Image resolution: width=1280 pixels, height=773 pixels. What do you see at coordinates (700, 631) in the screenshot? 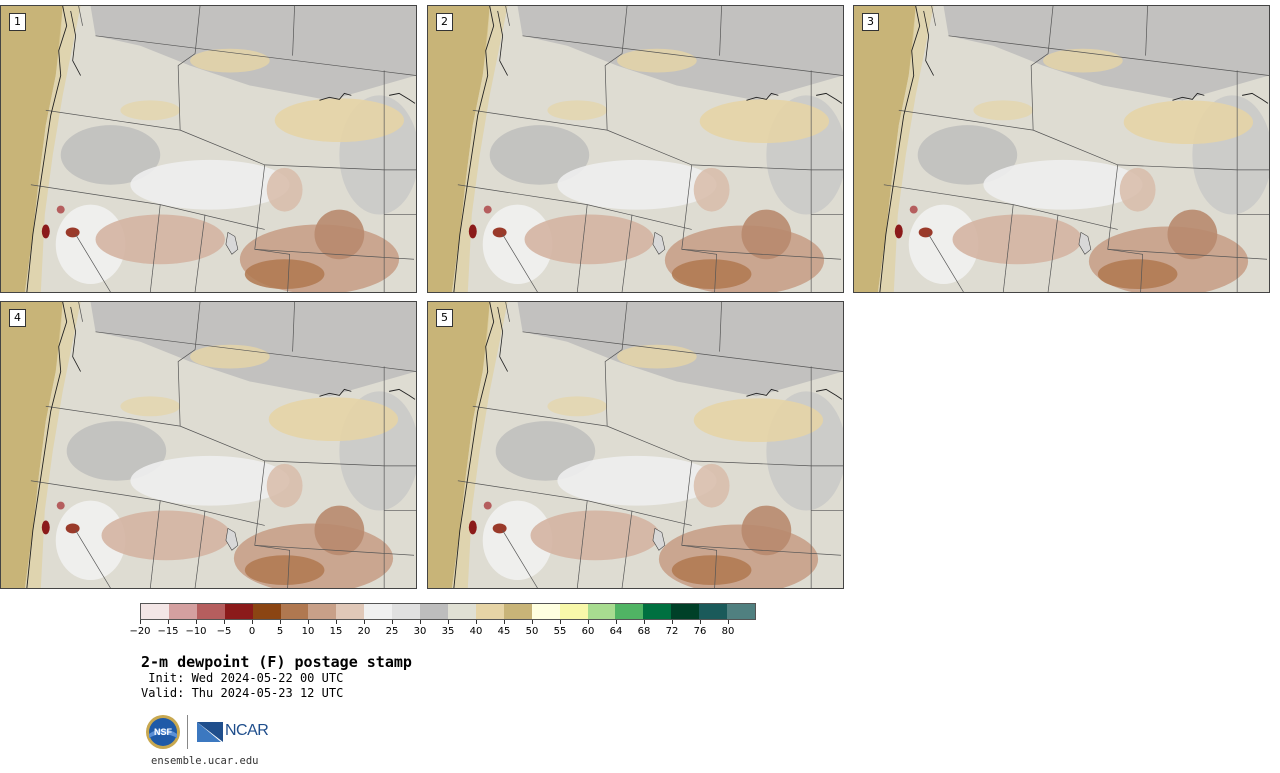
I see `colorbar-tick-label: 76` at bounding box center [700, 631].